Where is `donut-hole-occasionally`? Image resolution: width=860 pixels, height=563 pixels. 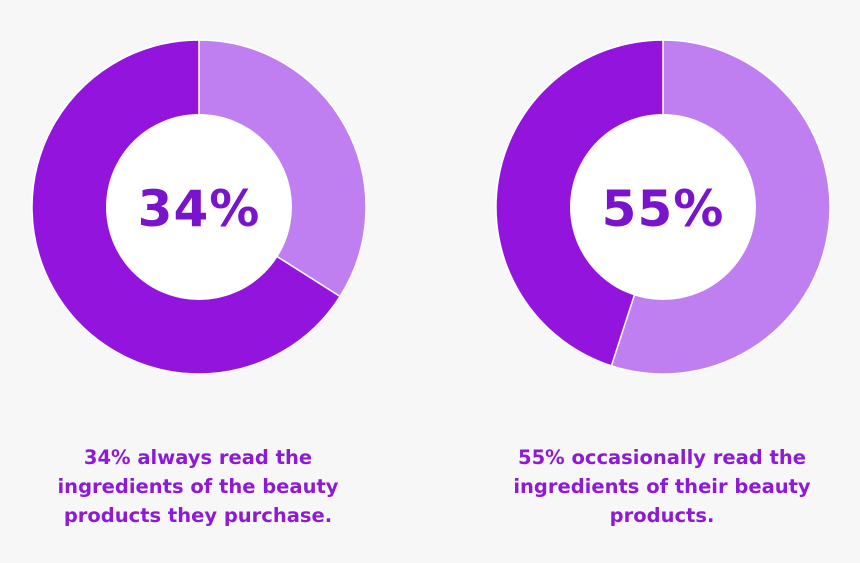 donut-hole-occasionally is located at coordinates (663, 207).